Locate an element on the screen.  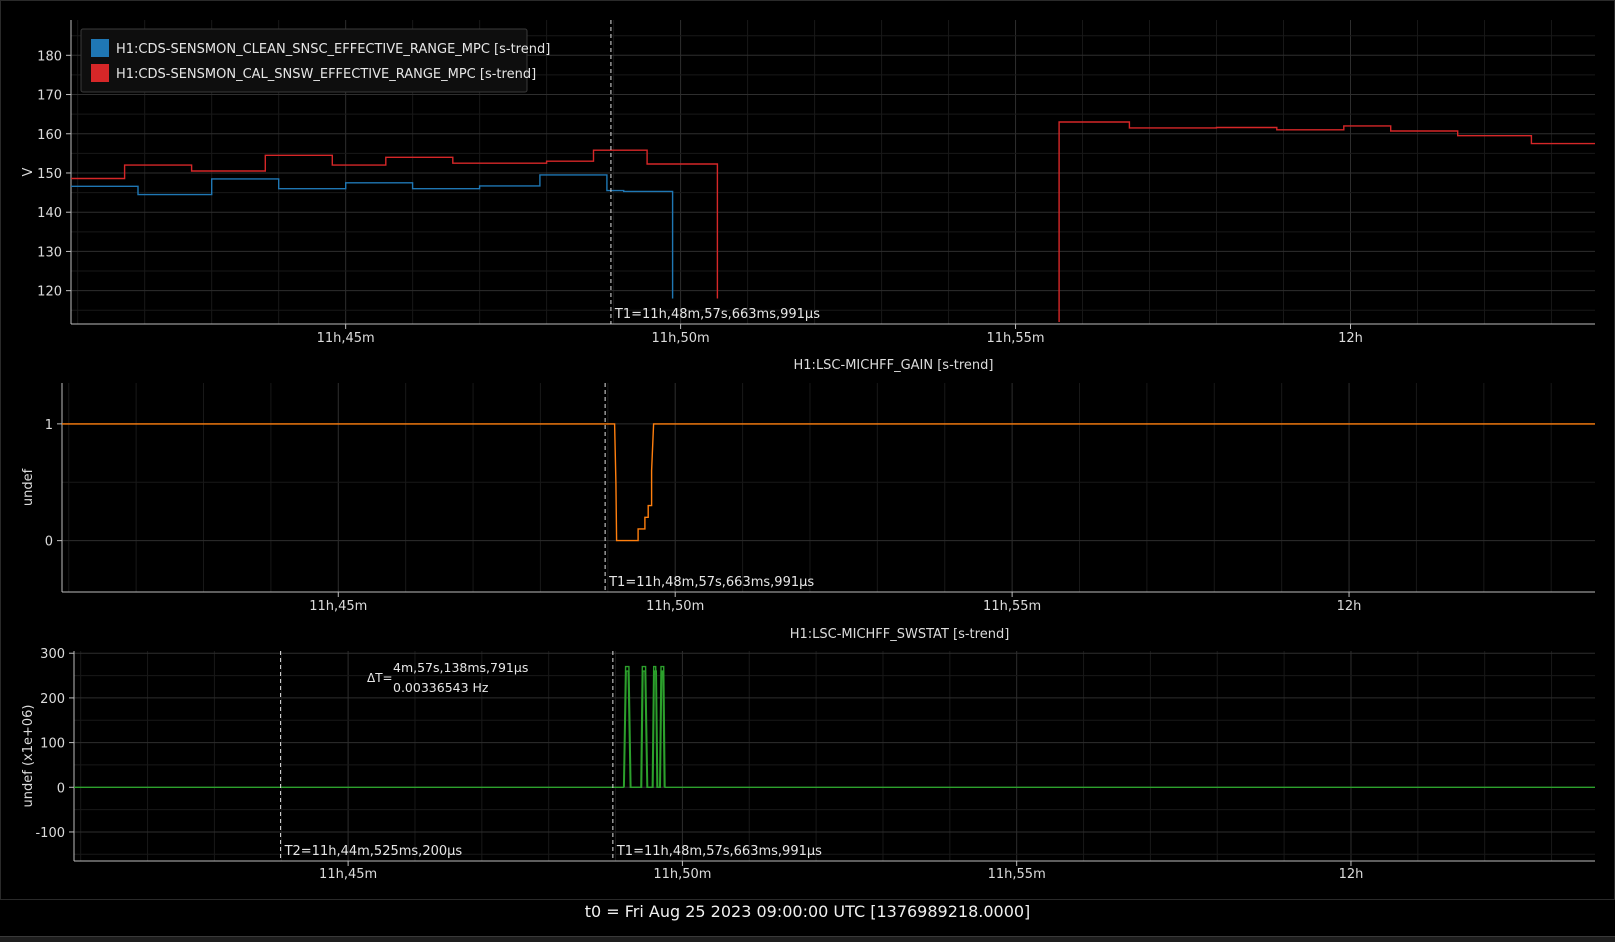
y-tick-label: 100 is located at coordinates (52, 744).